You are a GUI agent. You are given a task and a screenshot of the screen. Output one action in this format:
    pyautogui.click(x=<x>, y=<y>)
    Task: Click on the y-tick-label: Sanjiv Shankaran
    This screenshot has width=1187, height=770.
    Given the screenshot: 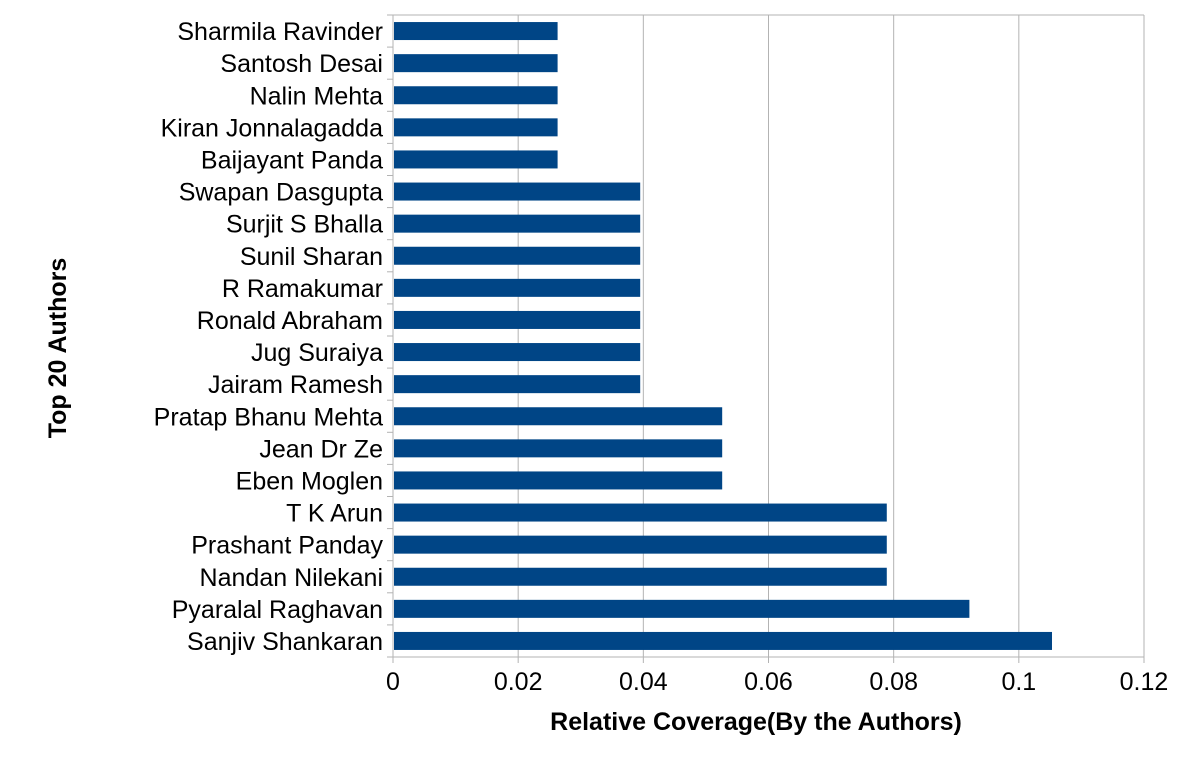 What is the action you would take?
    pyautogui.click(x=285, y=642)
    